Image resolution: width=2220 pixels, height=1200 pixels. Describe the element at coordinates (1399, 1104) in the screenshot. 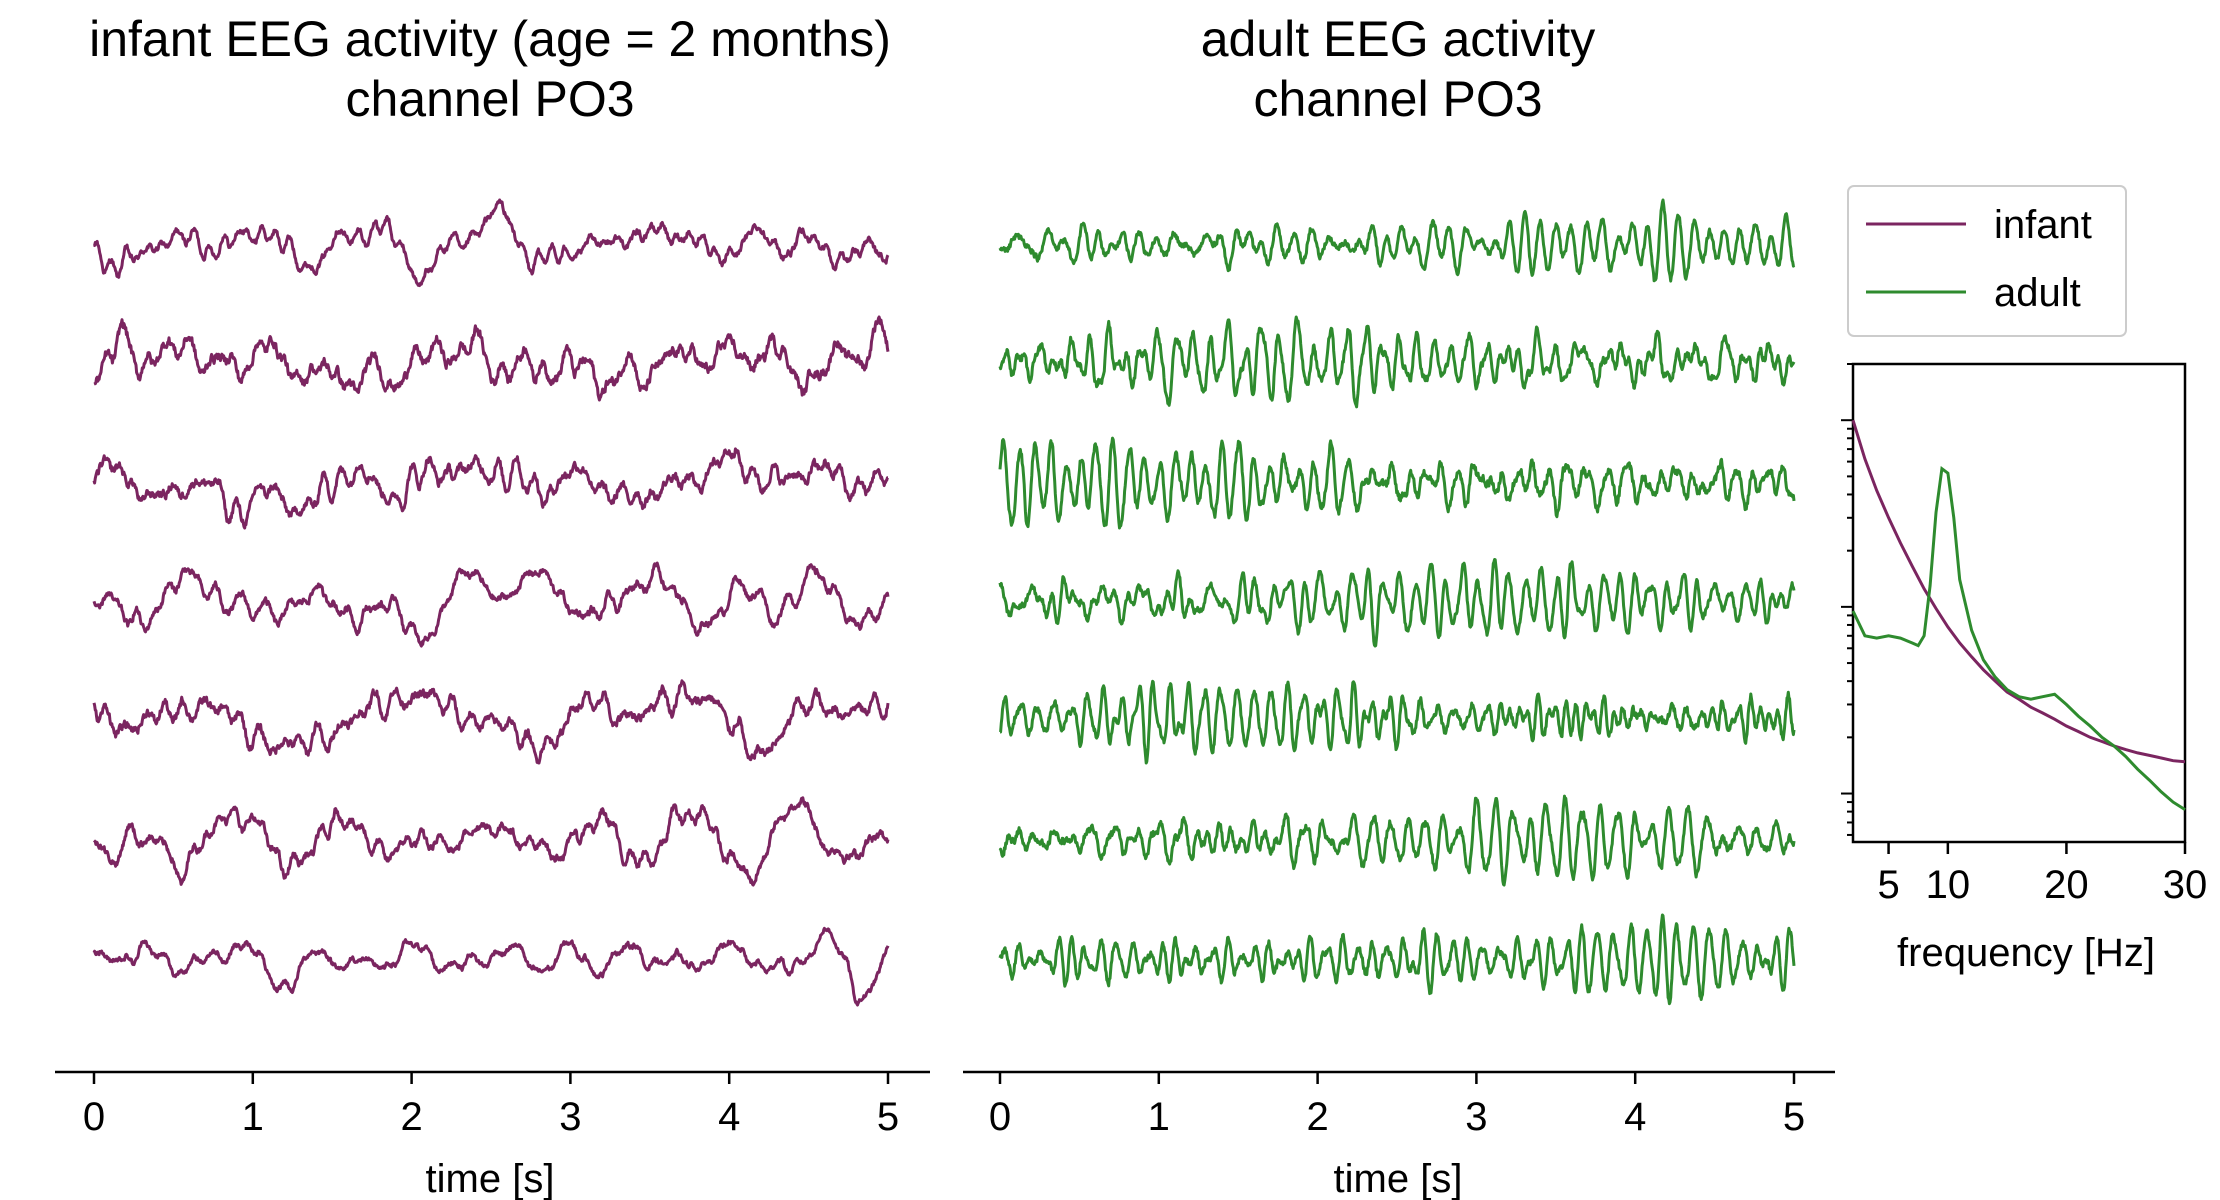

I see `adult-time-axis: 0 1 2 3 4 5` at that location.